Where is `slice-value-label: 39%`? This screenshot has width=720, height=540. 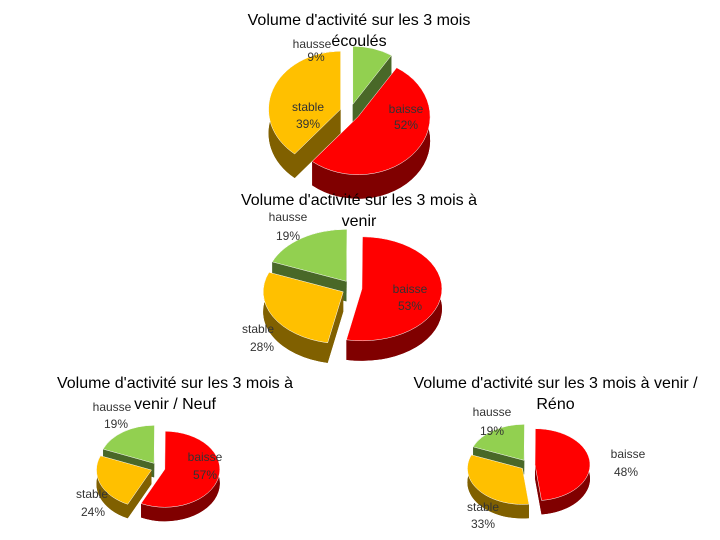
slice-value-label: 39% is located at coordinates (308, 124).